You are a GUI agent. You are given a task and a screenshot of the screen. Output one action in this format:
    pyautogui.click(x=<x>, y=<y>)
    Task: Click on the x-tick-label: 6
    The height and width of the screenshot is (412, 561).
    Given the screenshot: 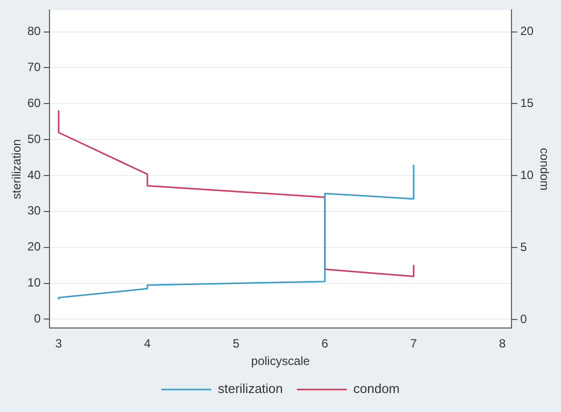 What is the action you would take?
    pyautogui.click(x=325, y=343)
    